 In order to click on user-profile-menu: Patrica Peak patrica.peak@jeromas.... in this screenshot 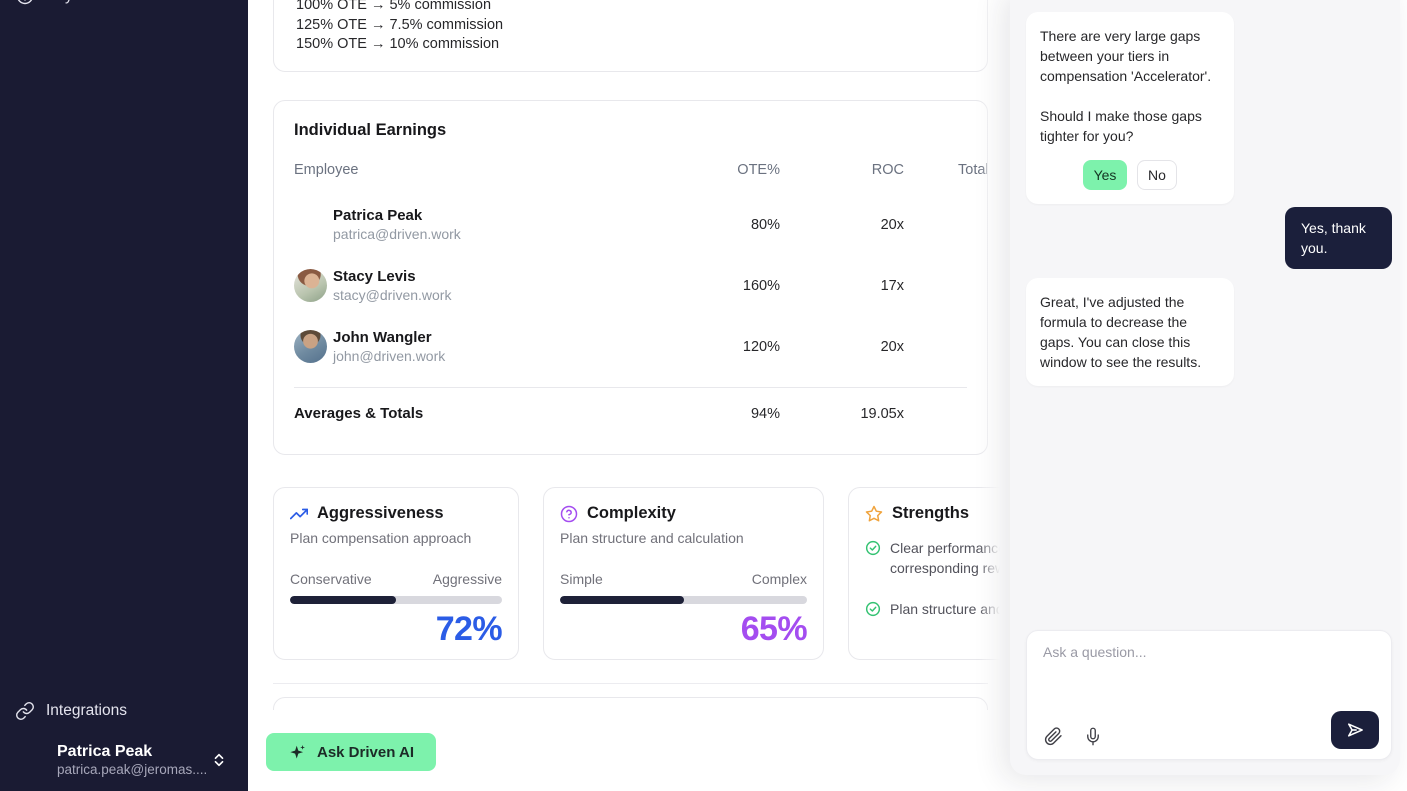, I will do `click(124, 761)`.